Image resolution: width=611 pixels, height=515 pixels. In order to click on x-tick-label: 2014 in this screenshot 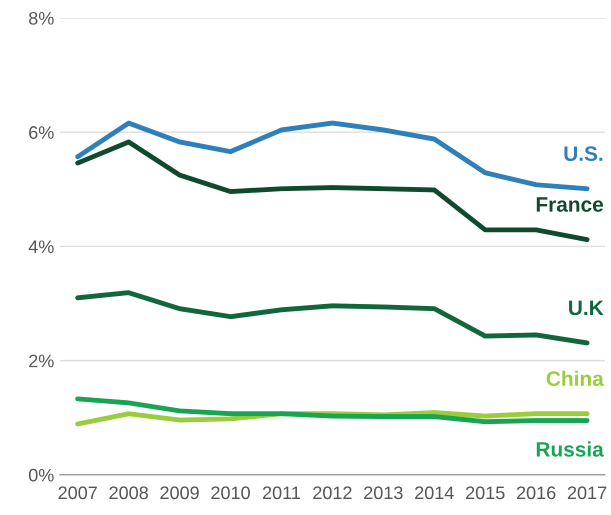, I will do `click(434, 493)`.